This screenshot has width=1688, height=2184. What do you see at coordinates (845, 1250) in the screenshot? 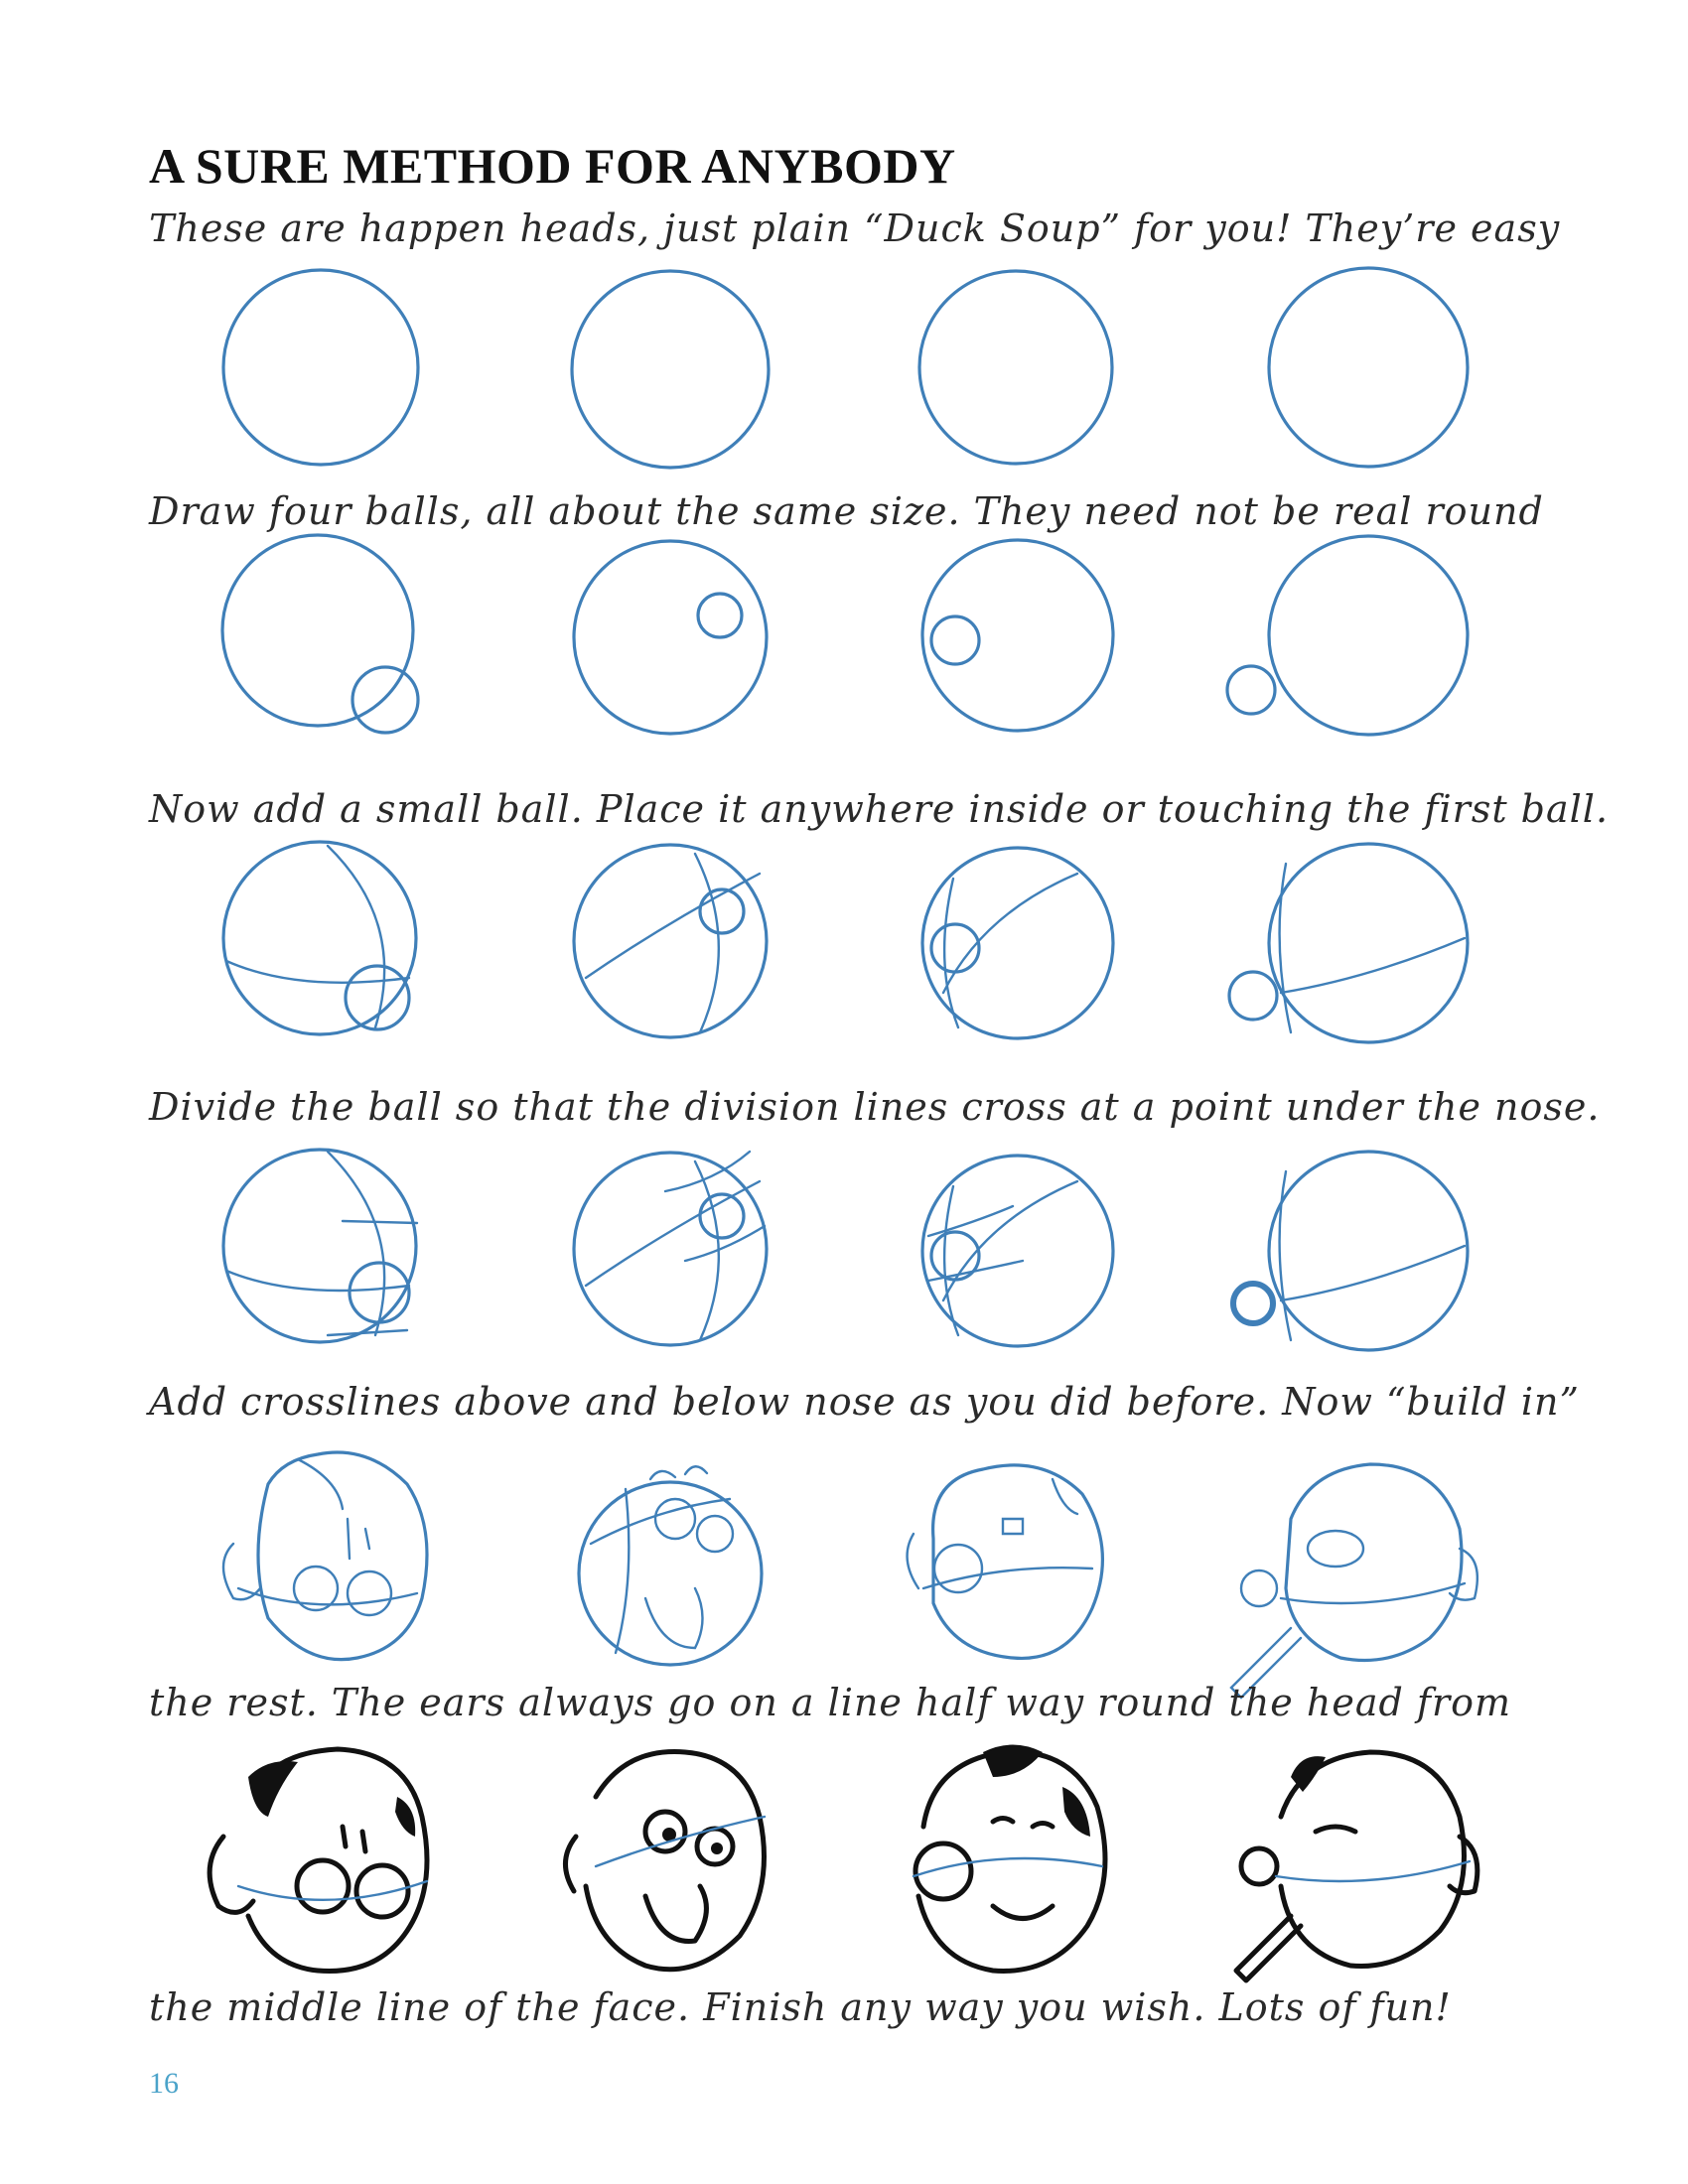
I see `row-crosslines` at bounding box center [845, 1250].